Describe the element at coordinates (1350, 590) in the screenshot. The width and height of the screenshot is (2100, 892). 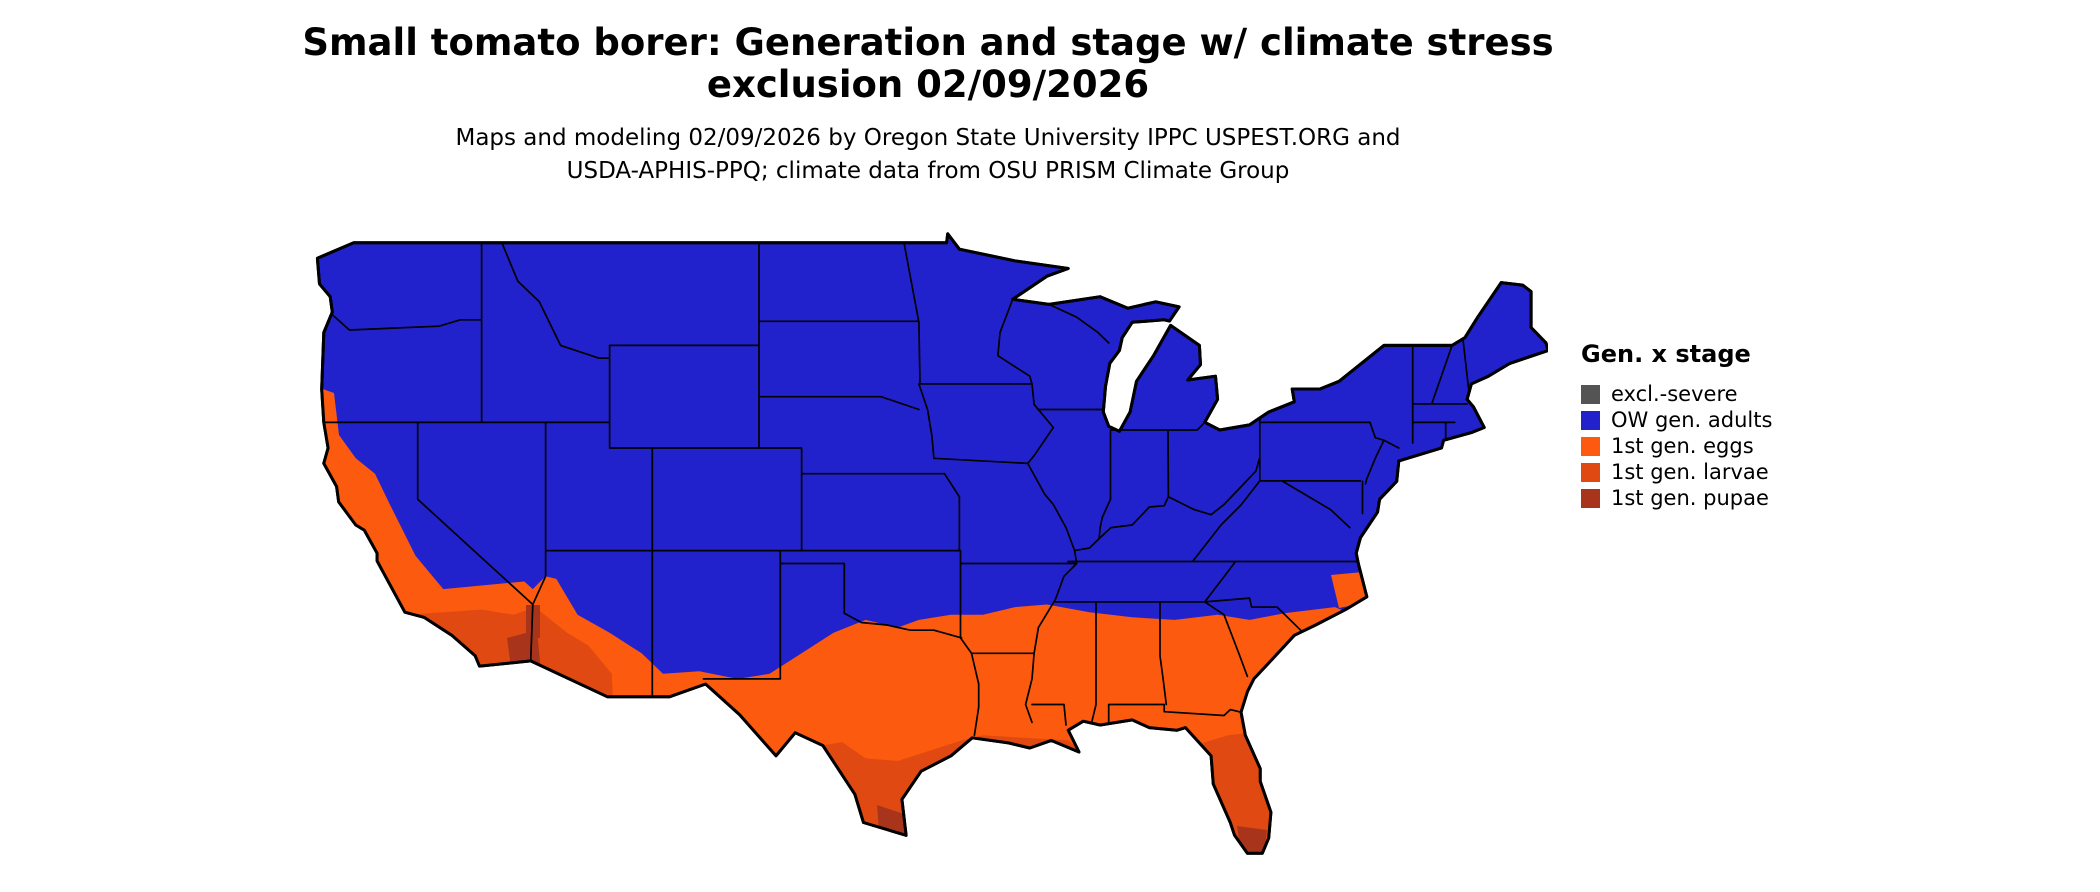
I see `region-1st-gen-eggs-outer-banks` at that location.